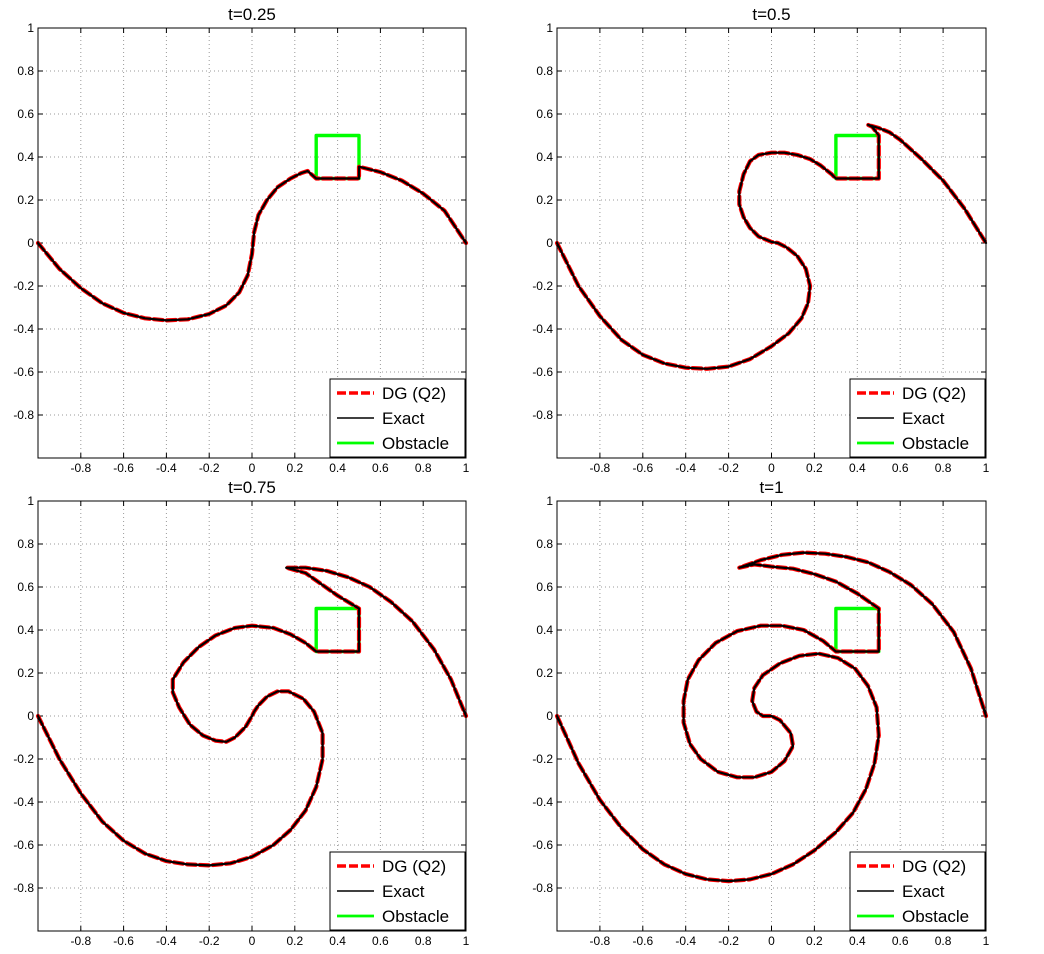  Describe the element at coordinates (771, 487) in the screenshot. I see `subplot-title: t=1` at that location.